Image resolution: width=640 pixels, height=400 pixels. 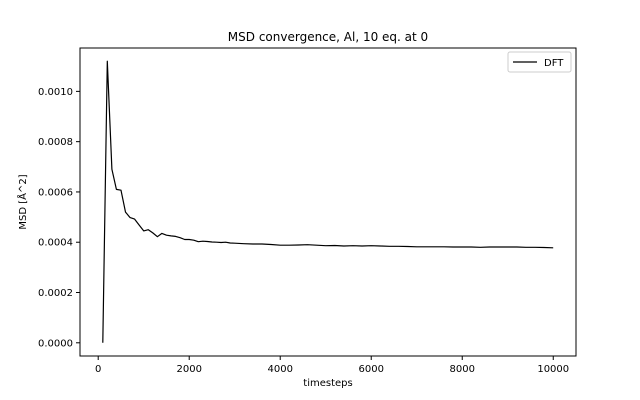 I want to click on x-tick-label: 6000, so click(x=371, y=369).